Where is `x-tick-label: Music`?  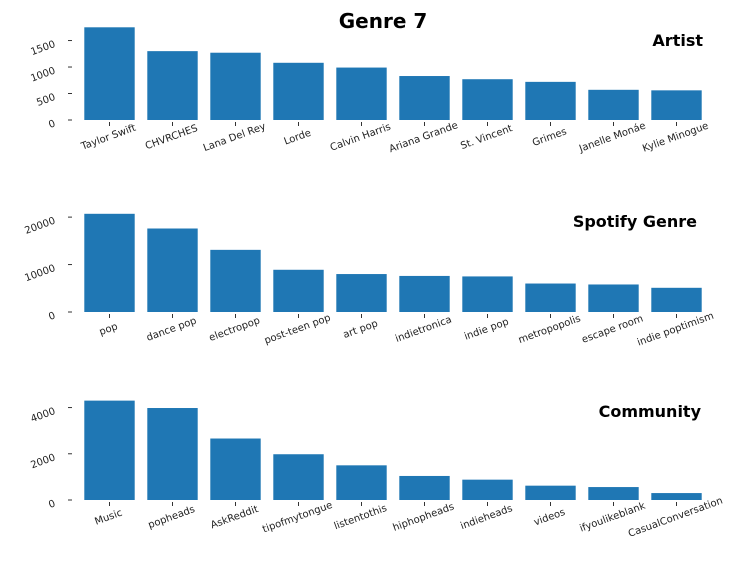 x-tick-label: Music is located at coordinates (108, 518).